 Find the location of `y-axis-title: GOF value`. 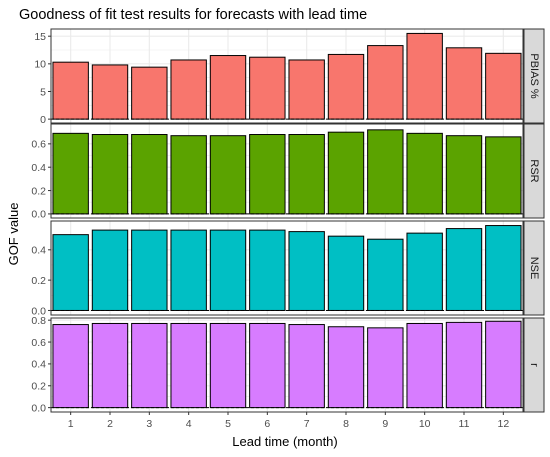

y-axis-title: GOF value is located at coordinates (13, 234).